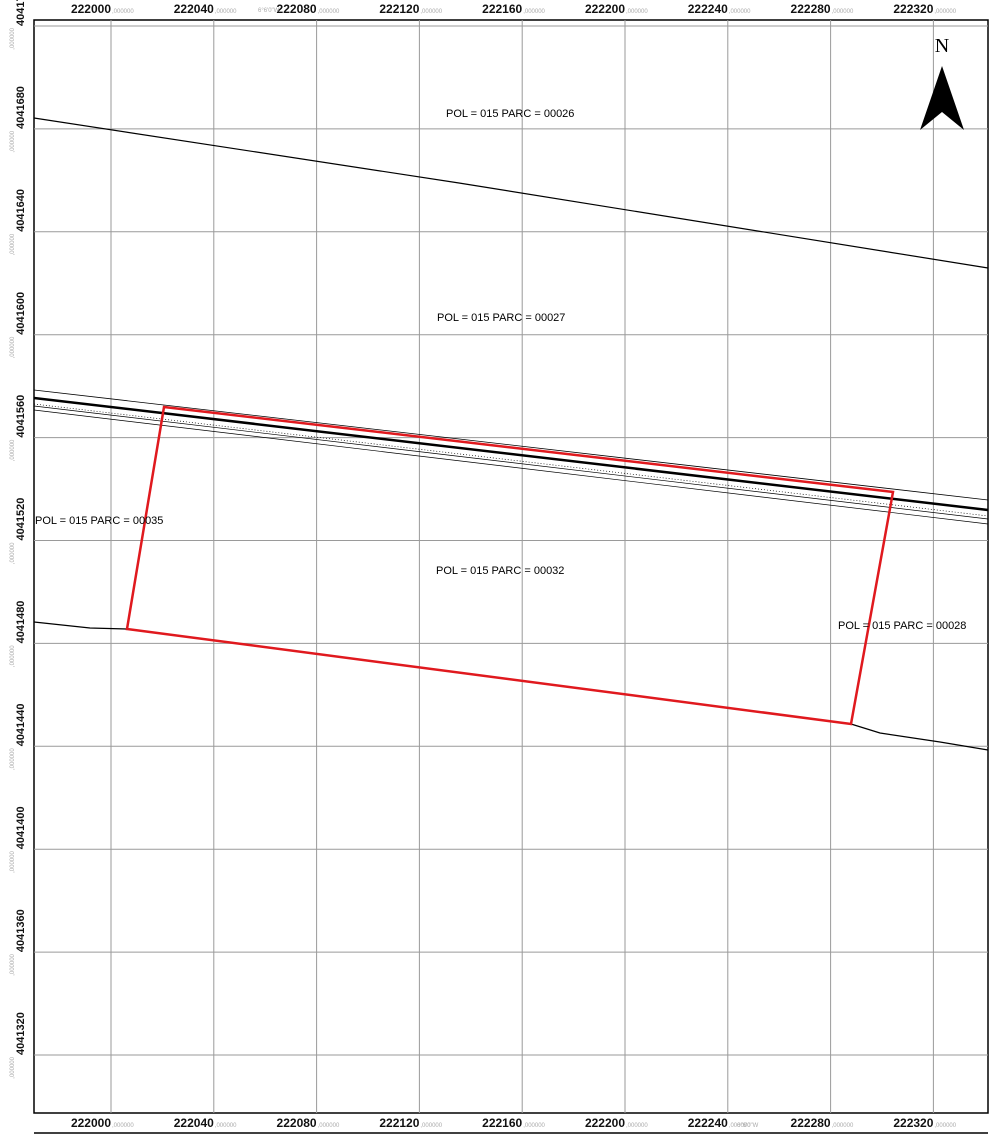  What do you see at coordinates (708, 1123) in the screenshot?
I see `bottom-tick-label: 222240` at bounding box center [708, 1123].